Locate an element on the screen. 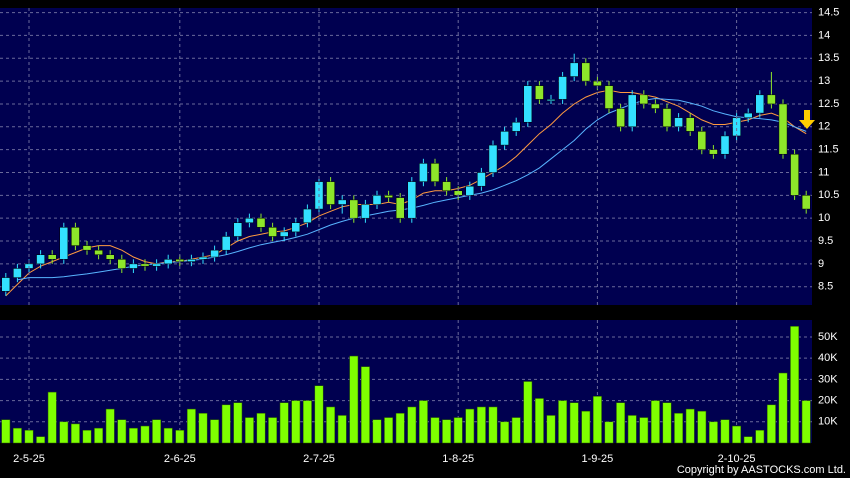  x-tick-label: 1-9-25 is located at coordinates (598, 459).